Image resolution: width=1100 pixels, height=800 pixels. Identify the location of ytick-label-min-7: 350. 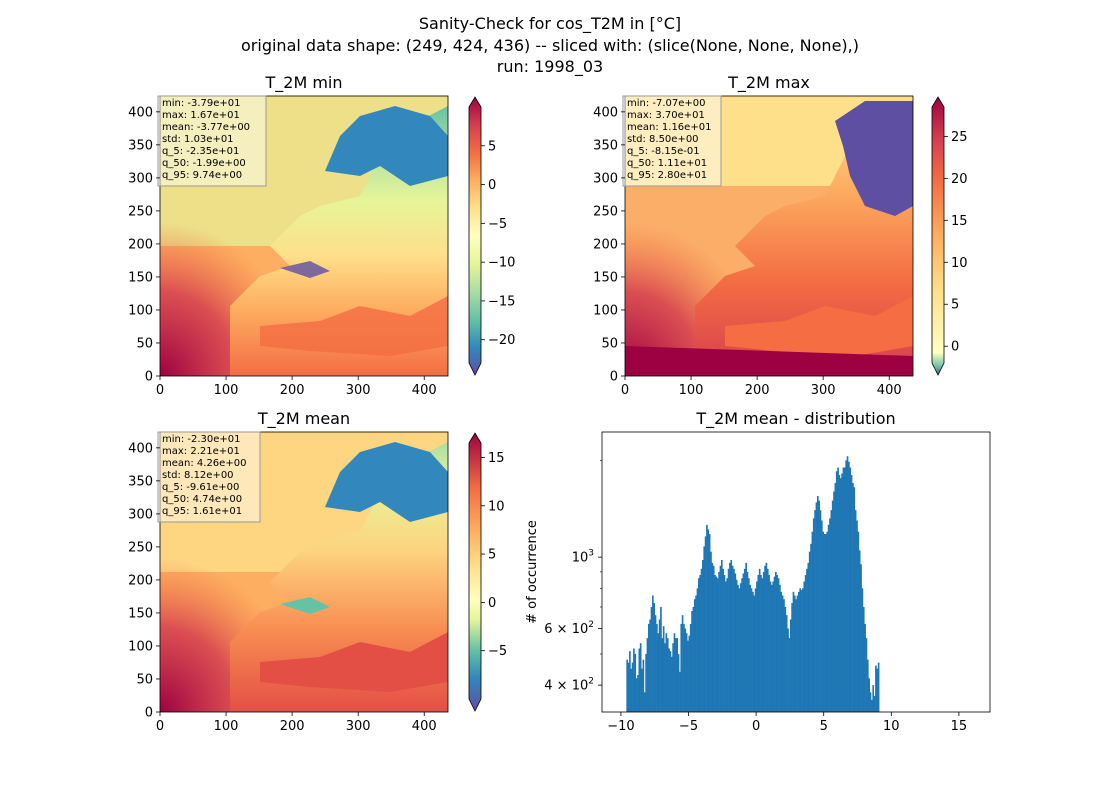
(140, 145).